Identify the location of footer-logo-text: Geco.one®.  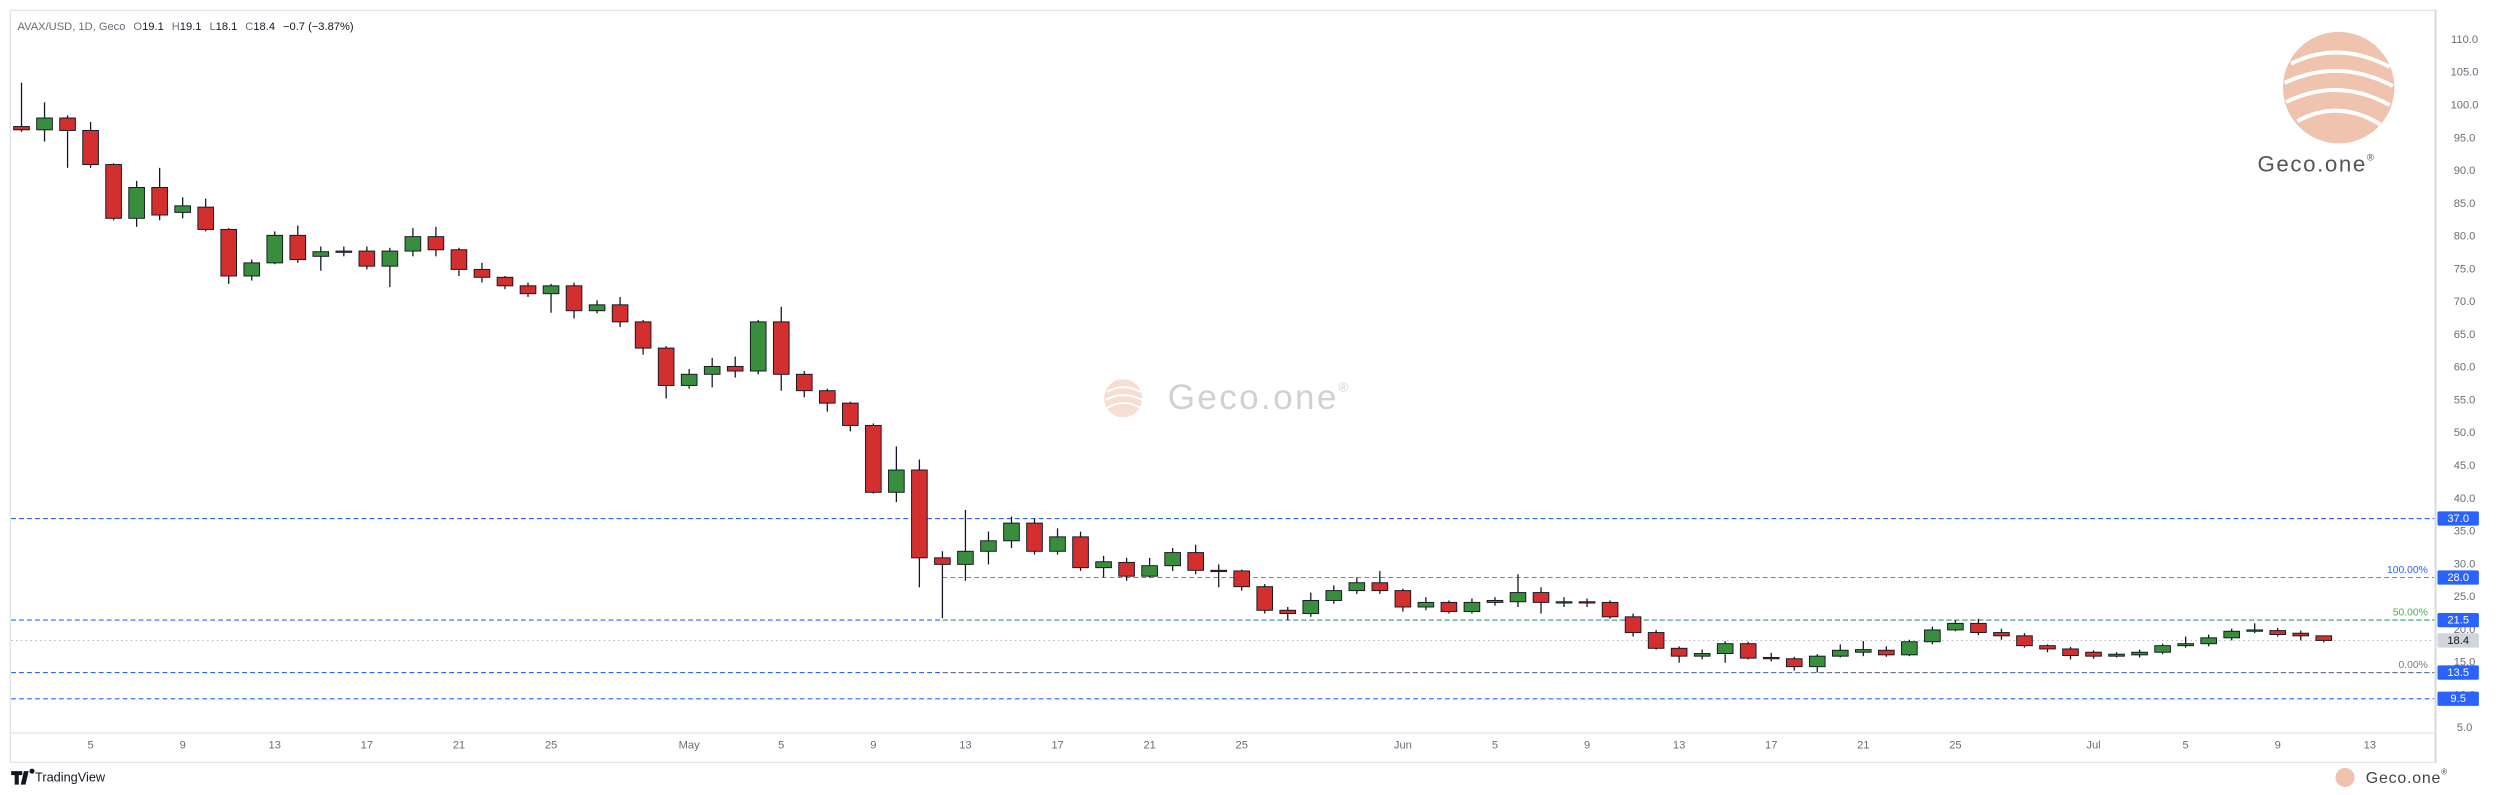
(2407, 777).